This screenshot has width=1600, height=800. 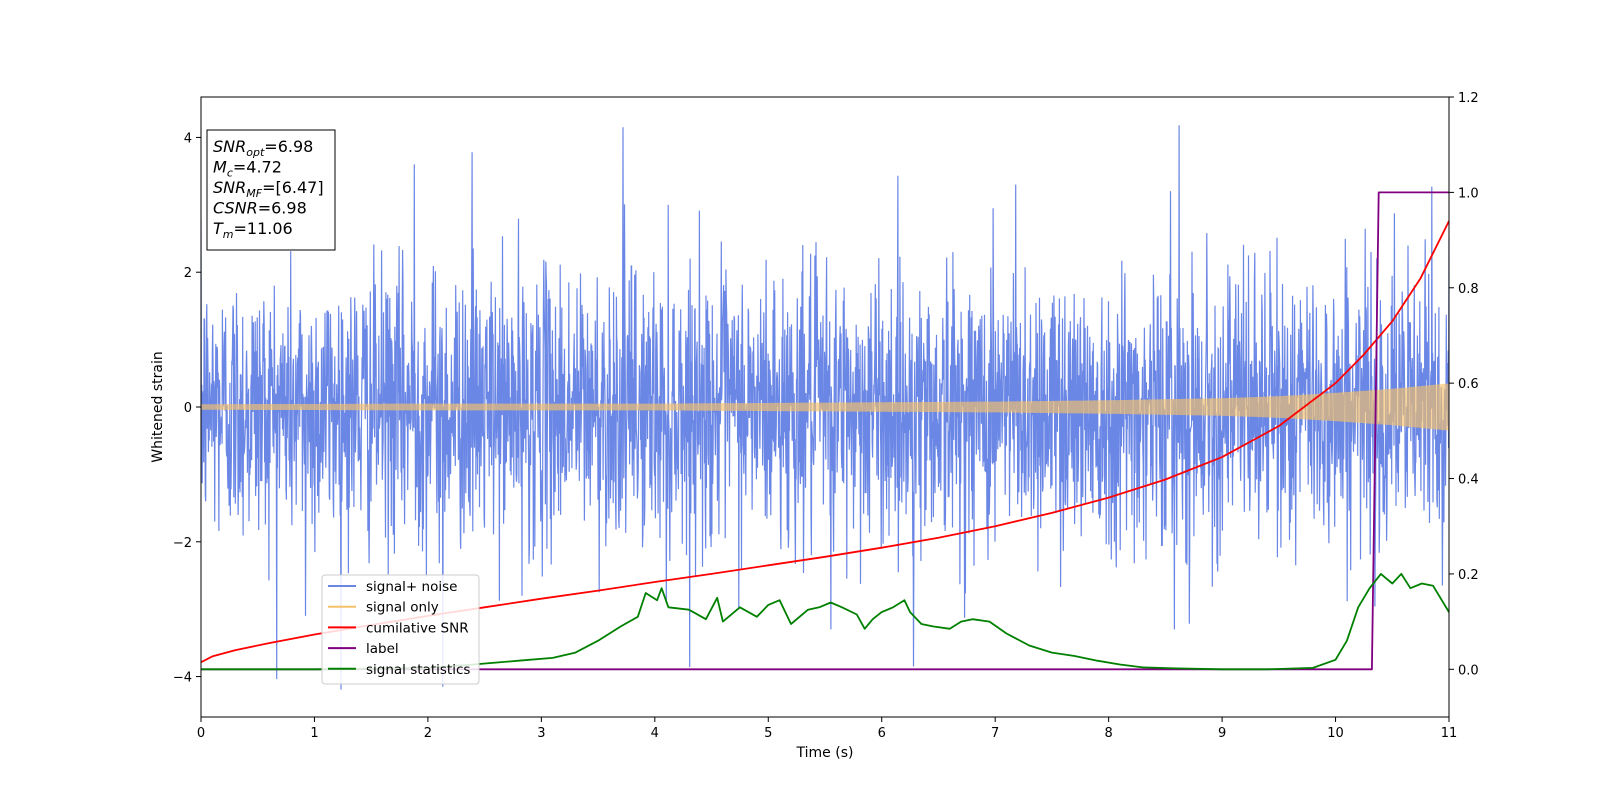 What do you see at coordinates (188, 273) in the screenshot?
I see `y-tick-label: 2` at bounding box center [188, 273].